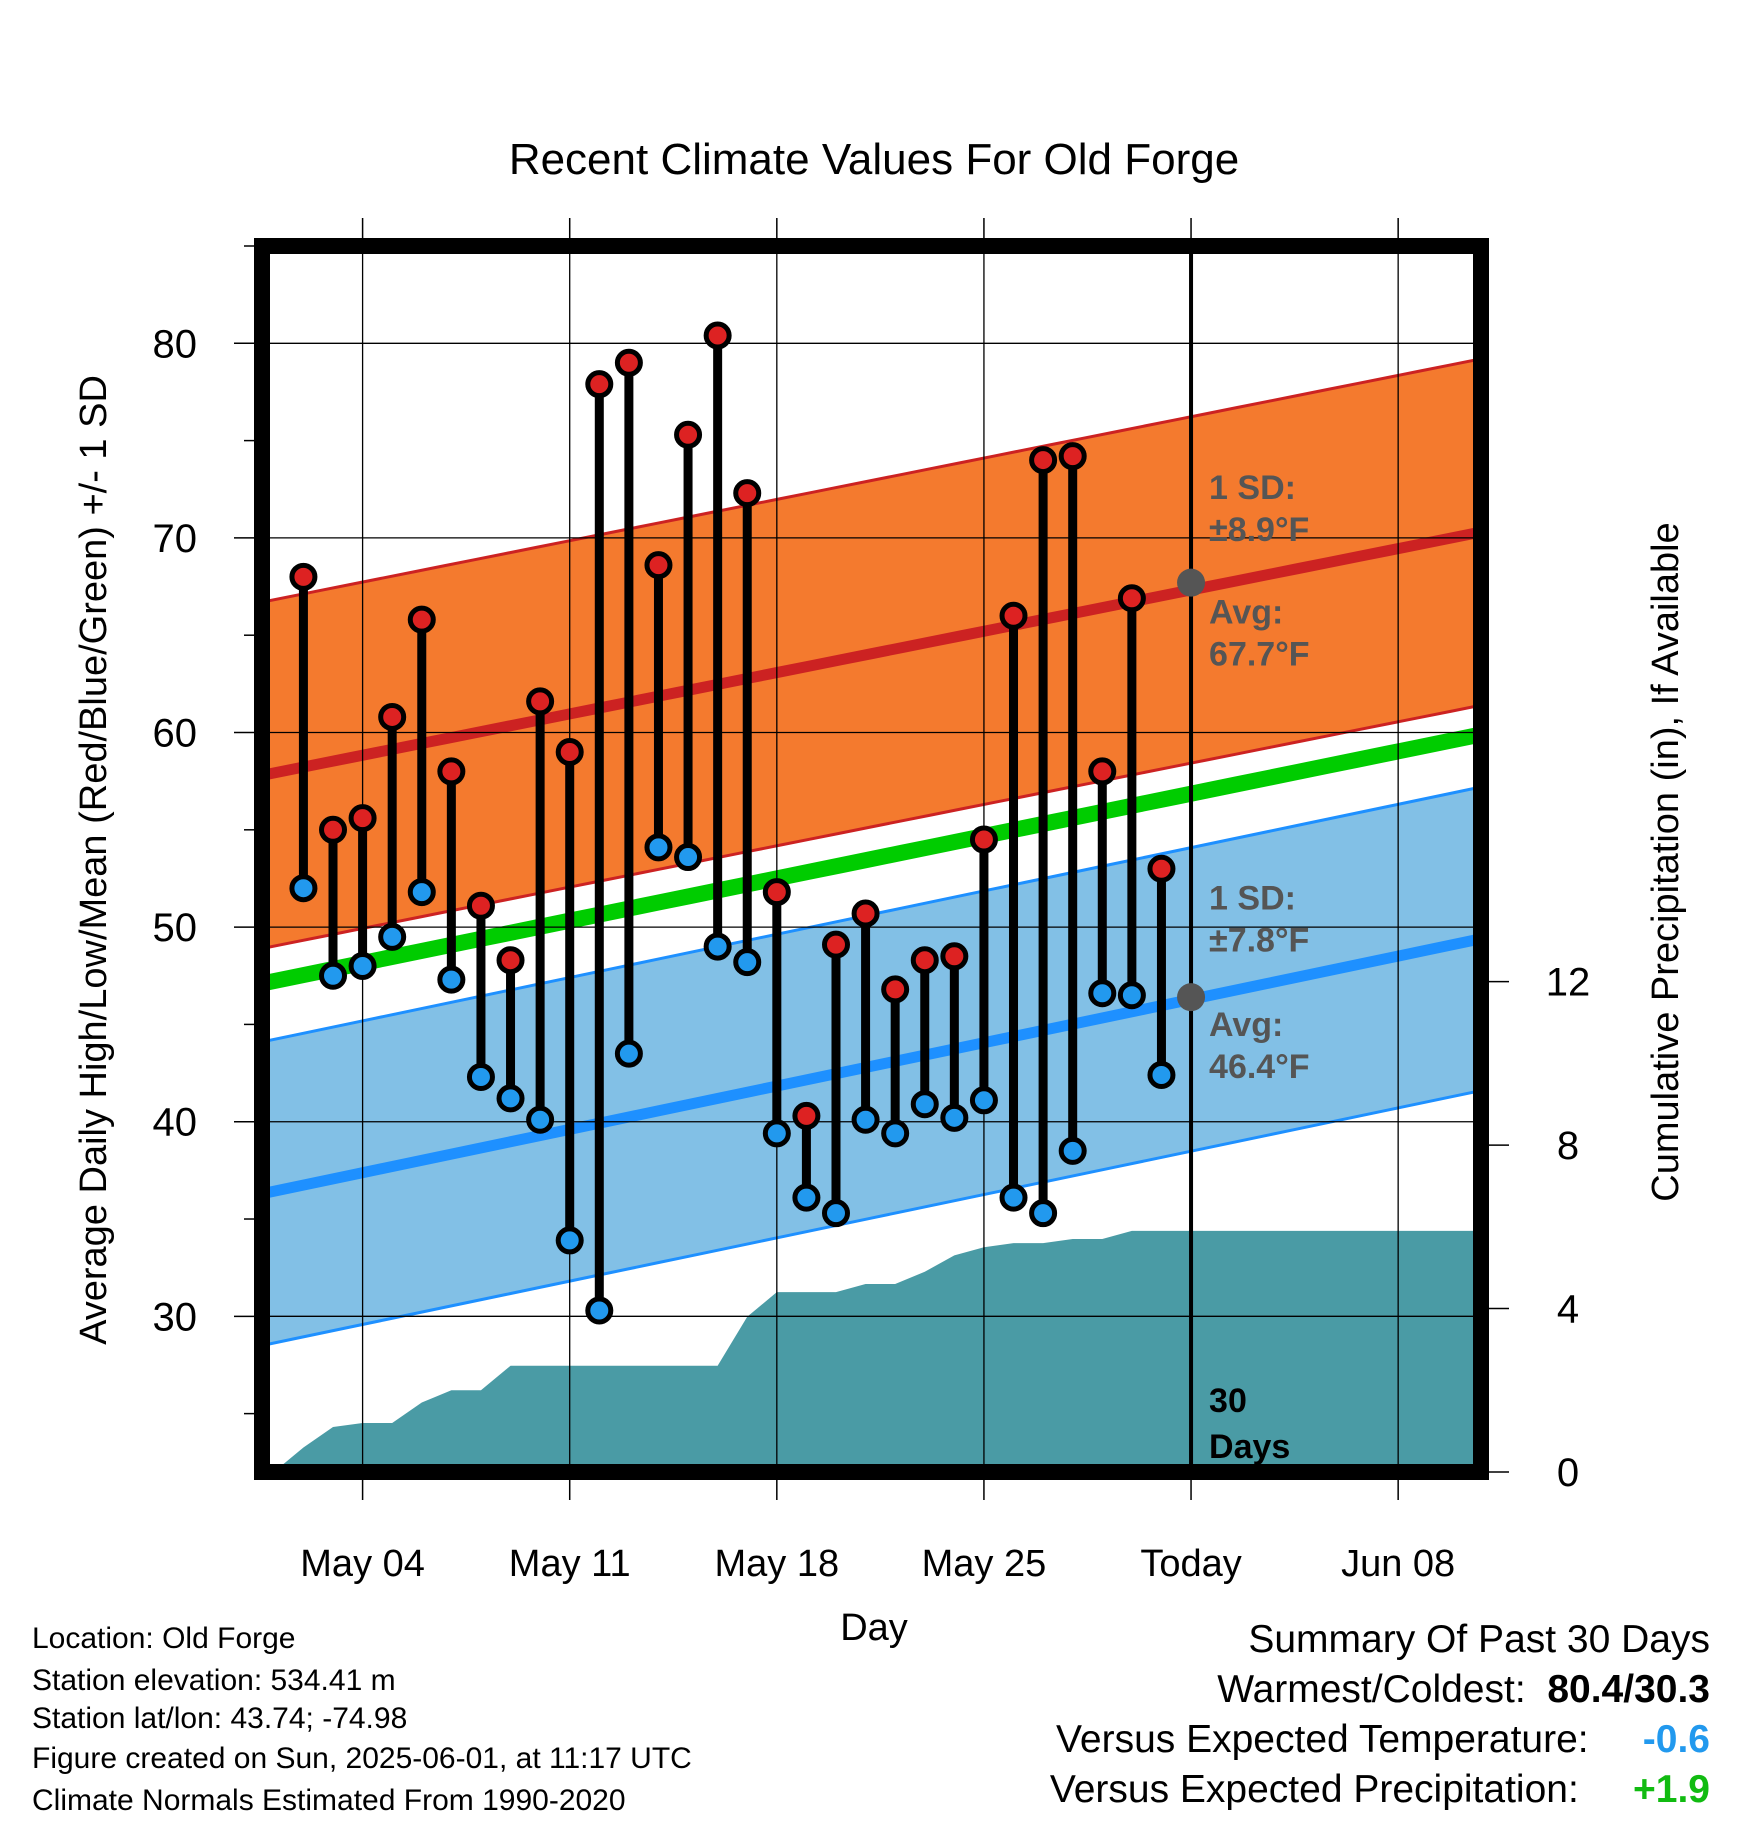 This screenshot has width=1748, height=1828. I want to click on low-sd-label: 1 SD:, so click(1252, 899).